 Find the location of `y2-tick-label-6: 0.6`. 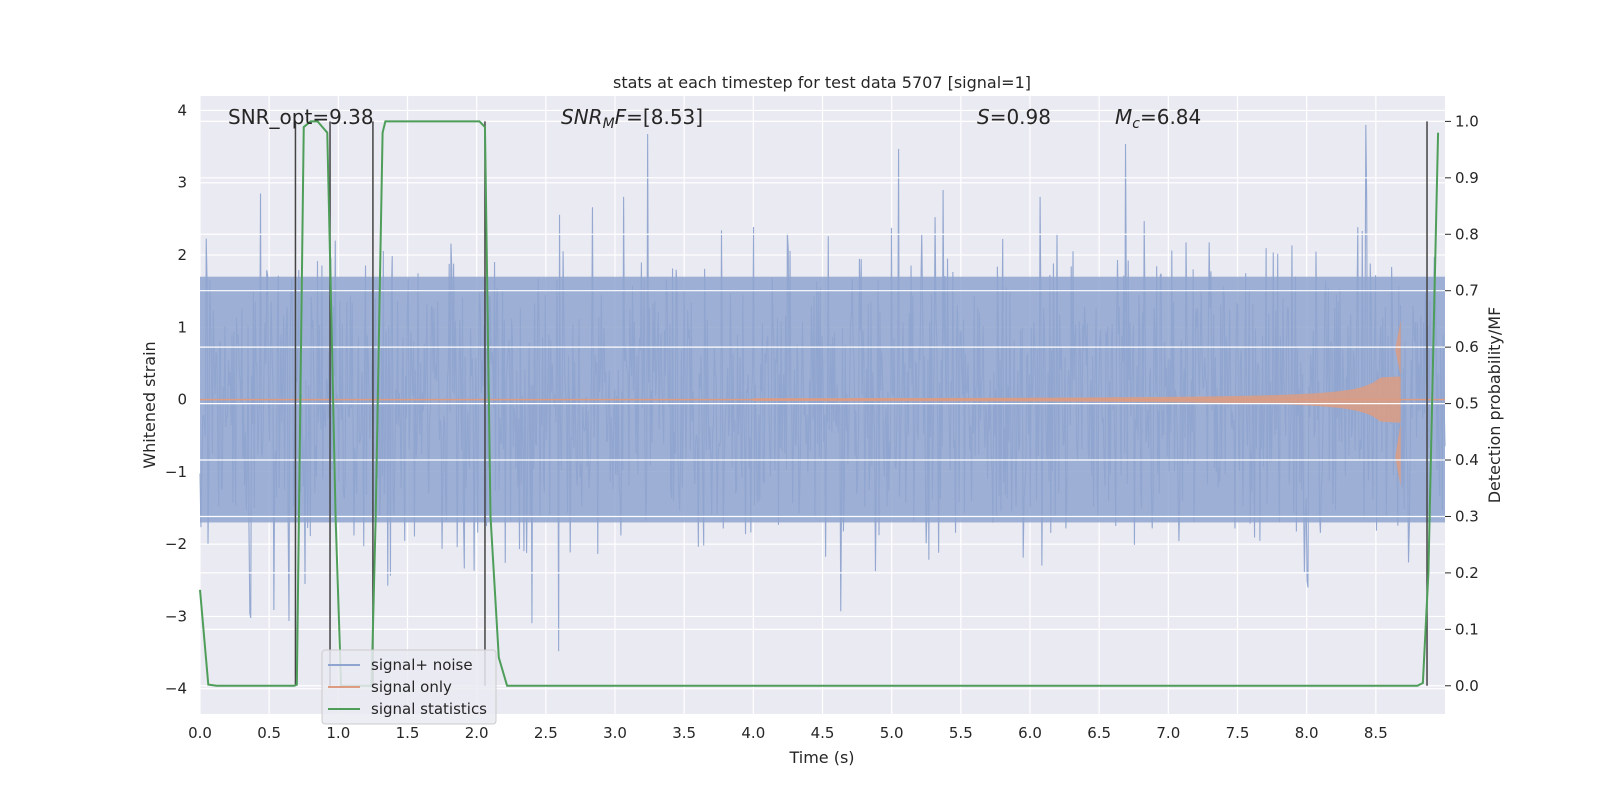

y2-tick-label-6: 0.6 is located at coordinates (1467, 347).